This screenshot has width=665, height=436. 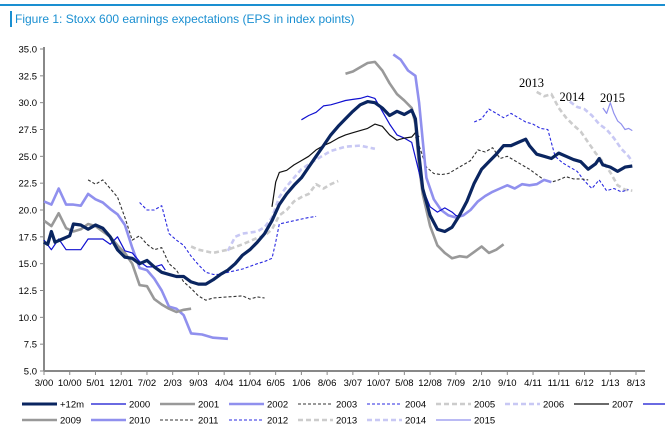 What do you see at coordinates (224, 383) in the screenshot?
I see `x-tick-label: 4/04` at bounding box center [224, 383].